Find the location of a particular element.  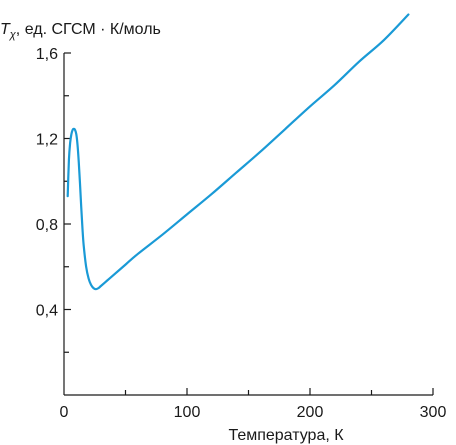

y-axis-title: Tχ, ед. СГСМ · К/моль is located at coordinates (80, 31).